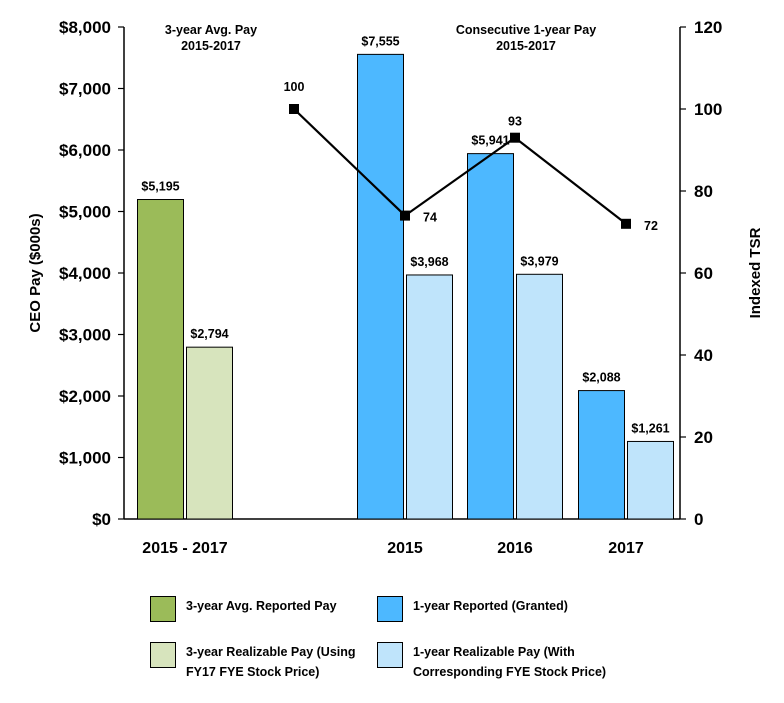 The image size is (784, 703). Describe the element at coordinates (85, 27) in the screenshot. I see `left-tick-label: $8,000` at that location.